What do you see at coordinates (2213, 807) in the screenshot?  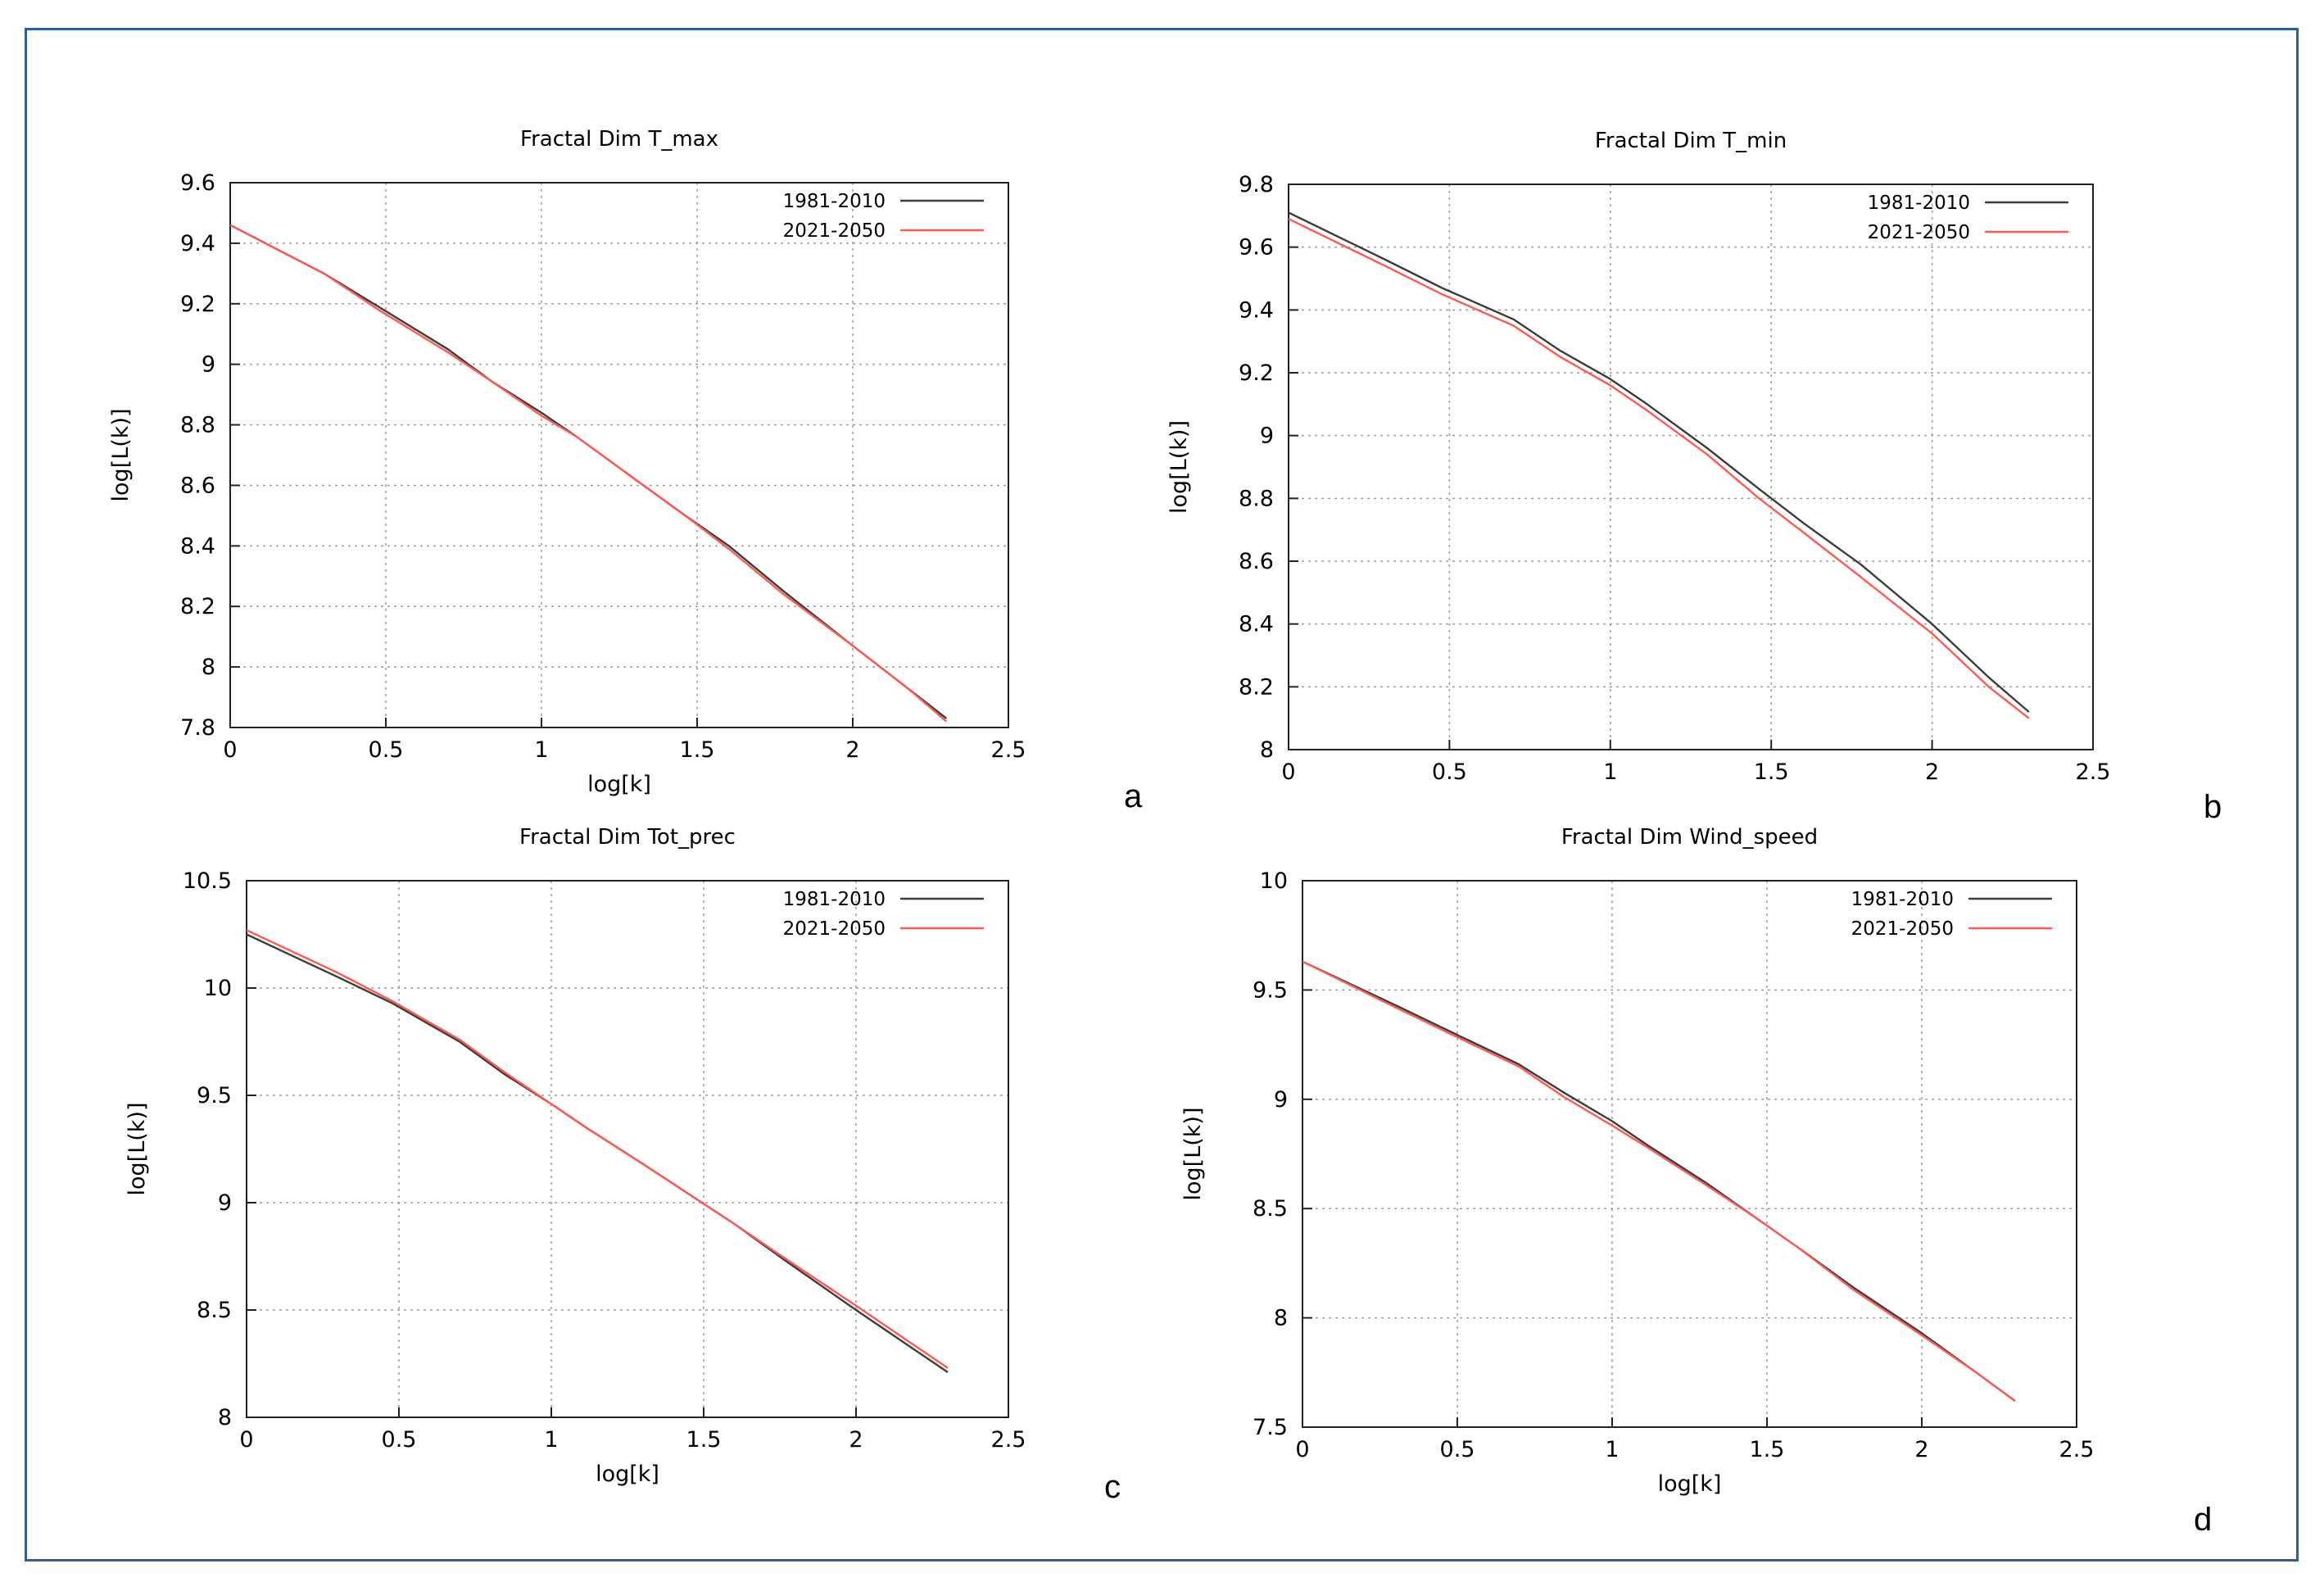 I see `panel-label-b: b` at bounding box center [2213, 807].